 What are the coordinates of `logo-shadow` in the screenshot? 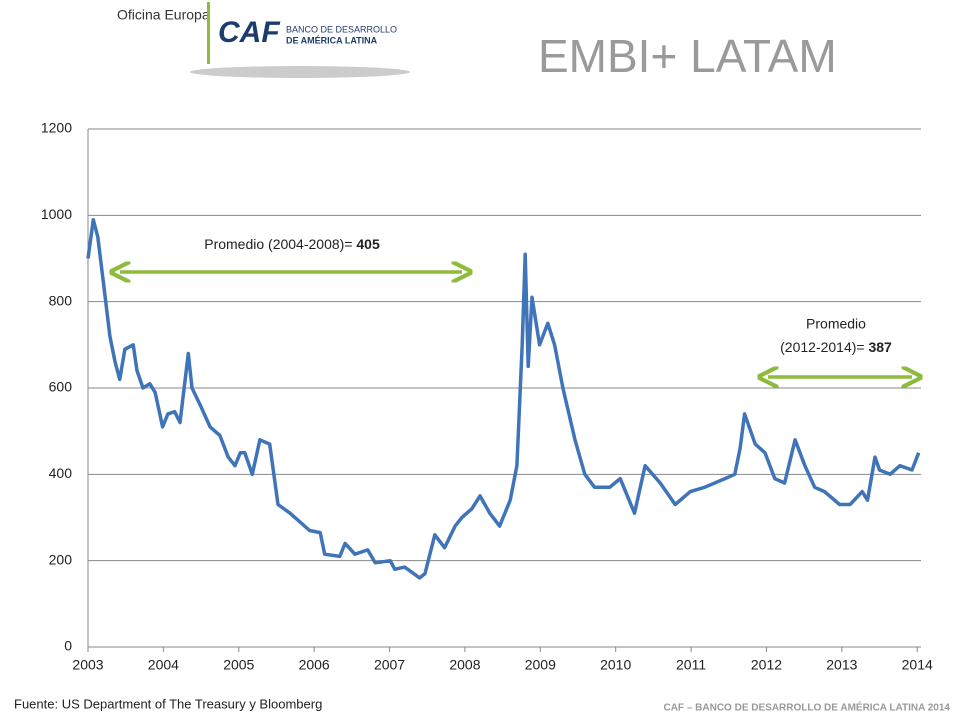 It's located at (300, 72).